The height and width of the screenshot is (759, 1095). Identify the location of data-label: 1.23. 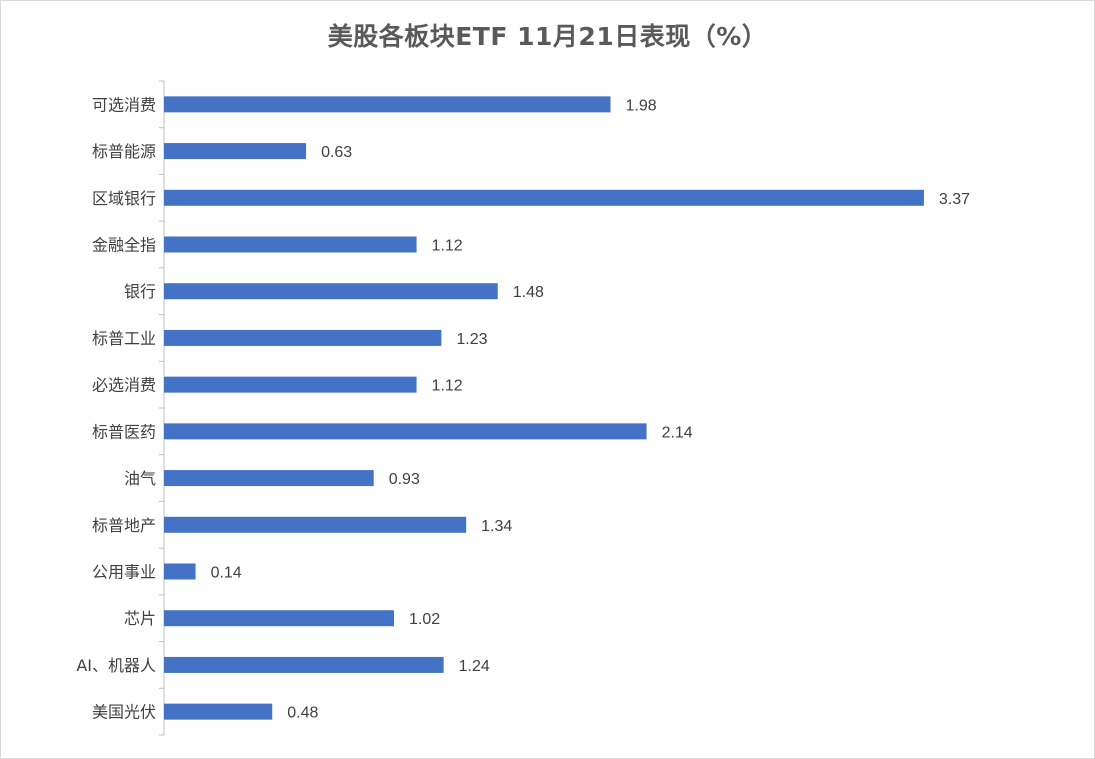
(471, 339).